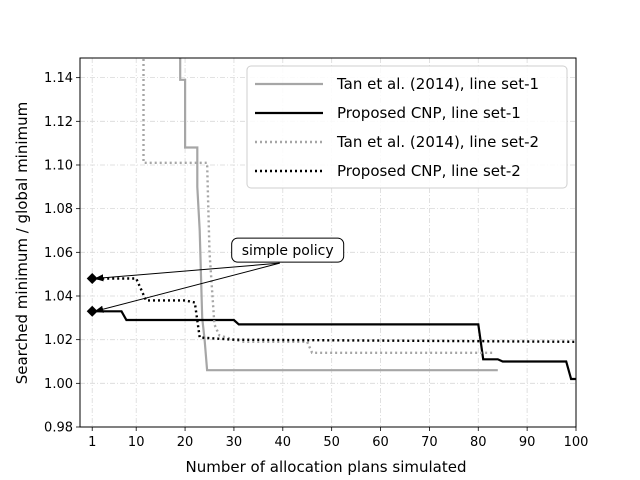 The image size is (640, 480). Describe the element at coordinates (283, 442) in the screenshot. I see `x-tick-label: 40` at that location.